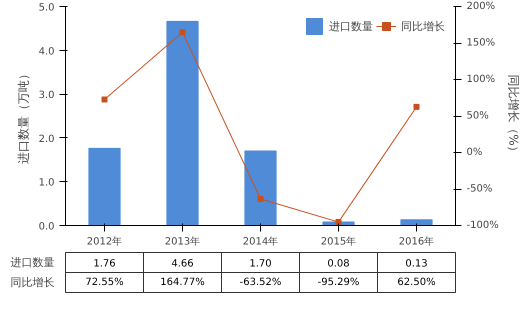 This screenshot has width=520, height=330. Describe the element at coordinates (46, 96) in the screenshot. I see `y-tick-label: 3.0` at that location.